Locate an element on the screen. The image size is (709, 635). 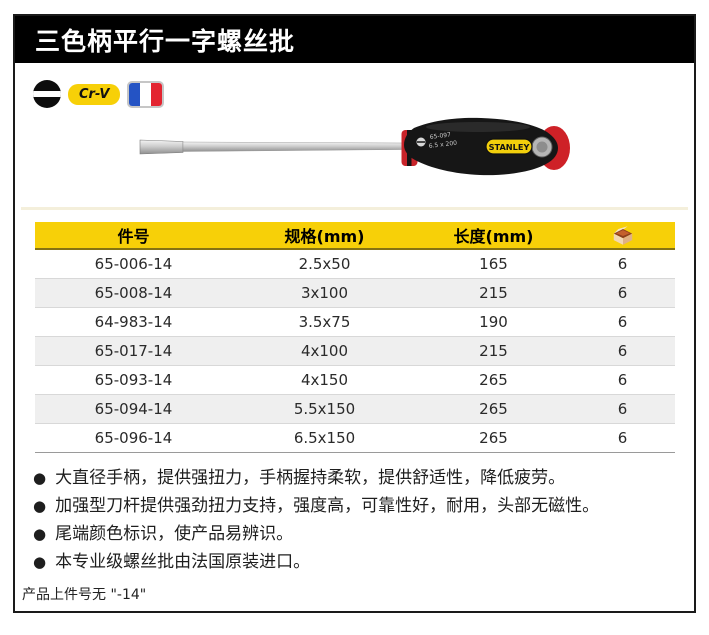
handle-body is located at coordinates (481, 146).